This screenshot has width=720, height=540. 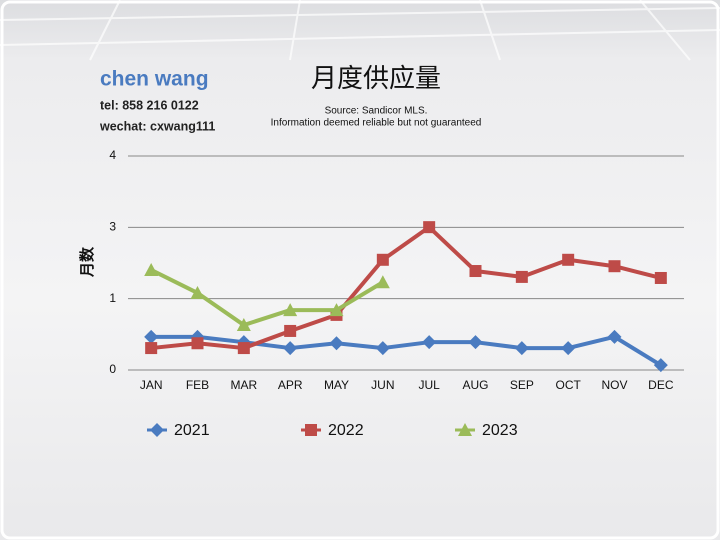 I want to click on source: Source: Sandicor MLS., so click(x=376, y=111).